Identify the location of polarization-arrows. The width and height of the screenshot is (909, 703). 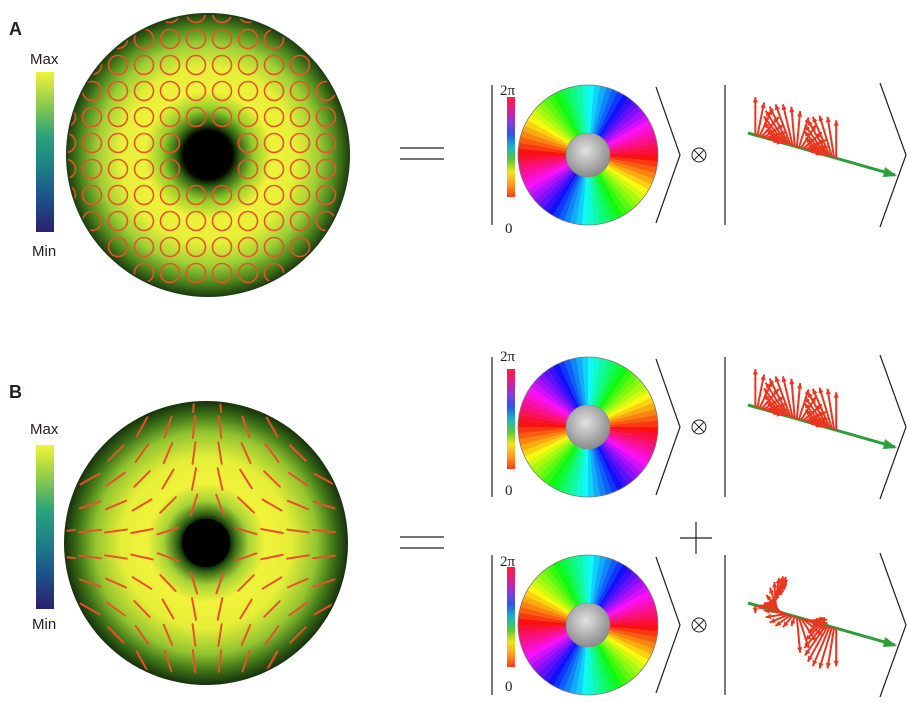
(795, 128).